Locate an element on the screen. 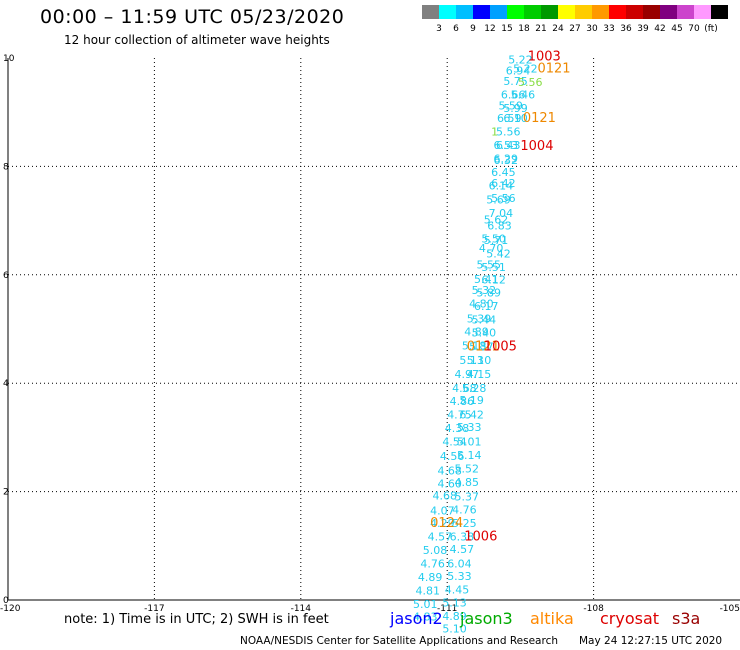  data-label-jason2: 4.80 is located at coordinates (481, 303).